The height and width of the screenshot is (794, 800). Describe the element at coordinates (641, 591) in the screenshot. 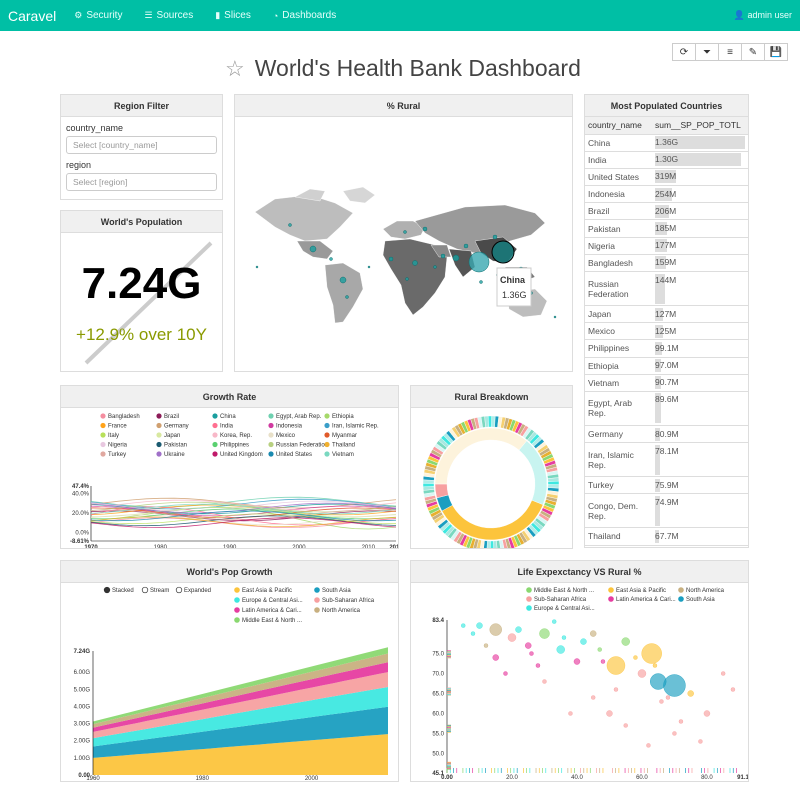

I see `legend-label: East Asia & Pacific` at that location.